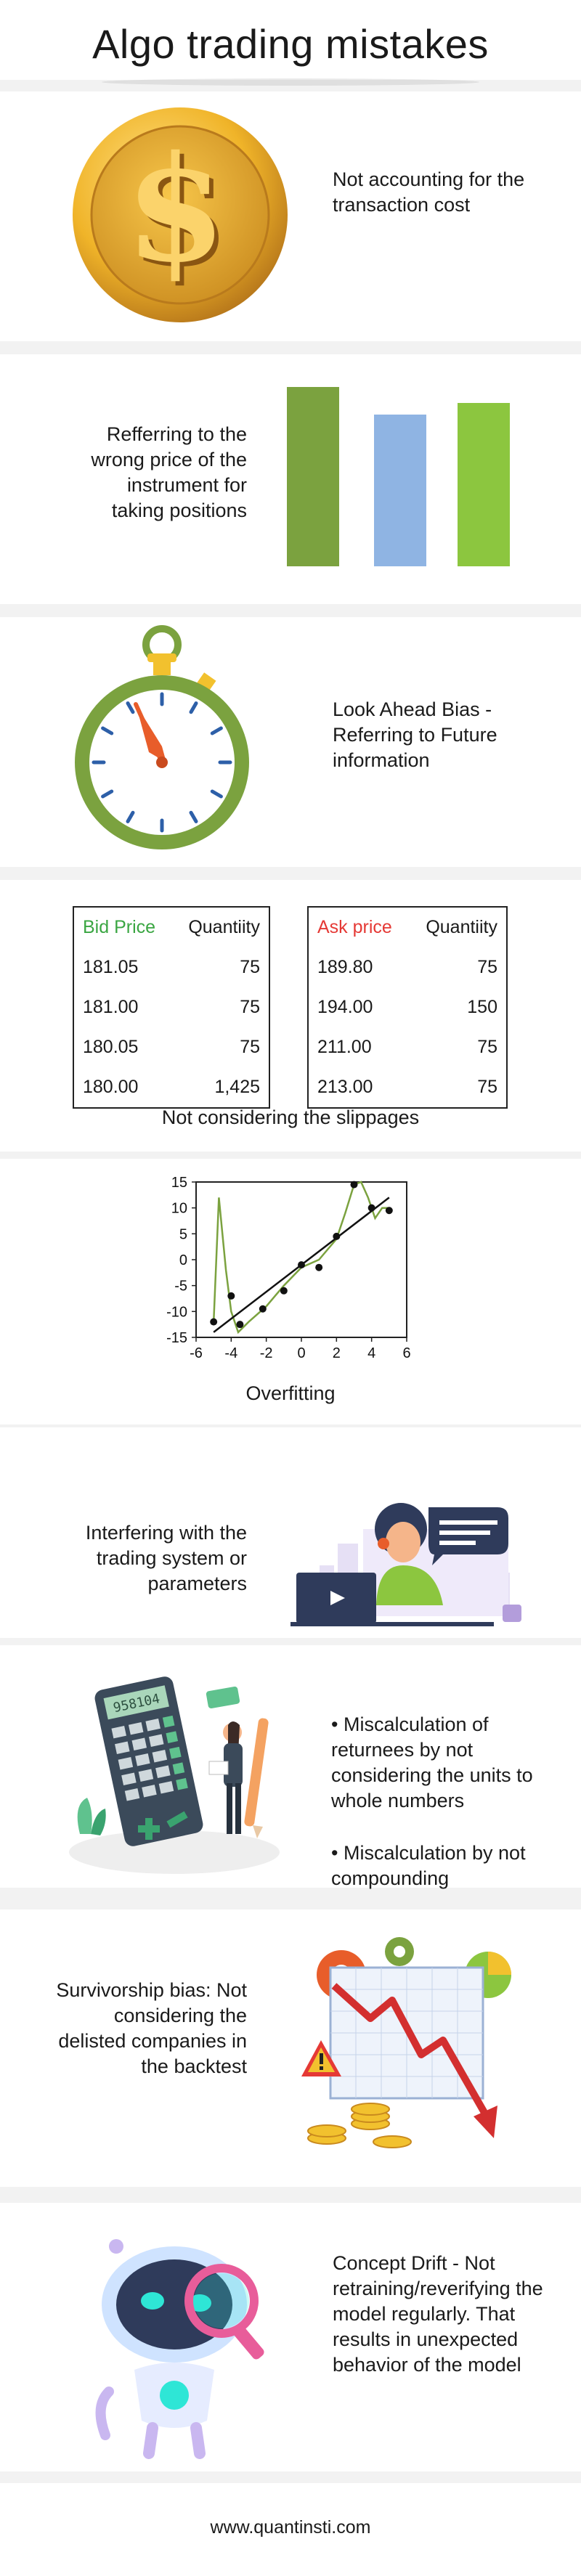 The width and height of the screenshot is (581, 2576). I want to click on stopwatch-icon, so click(162, 737).